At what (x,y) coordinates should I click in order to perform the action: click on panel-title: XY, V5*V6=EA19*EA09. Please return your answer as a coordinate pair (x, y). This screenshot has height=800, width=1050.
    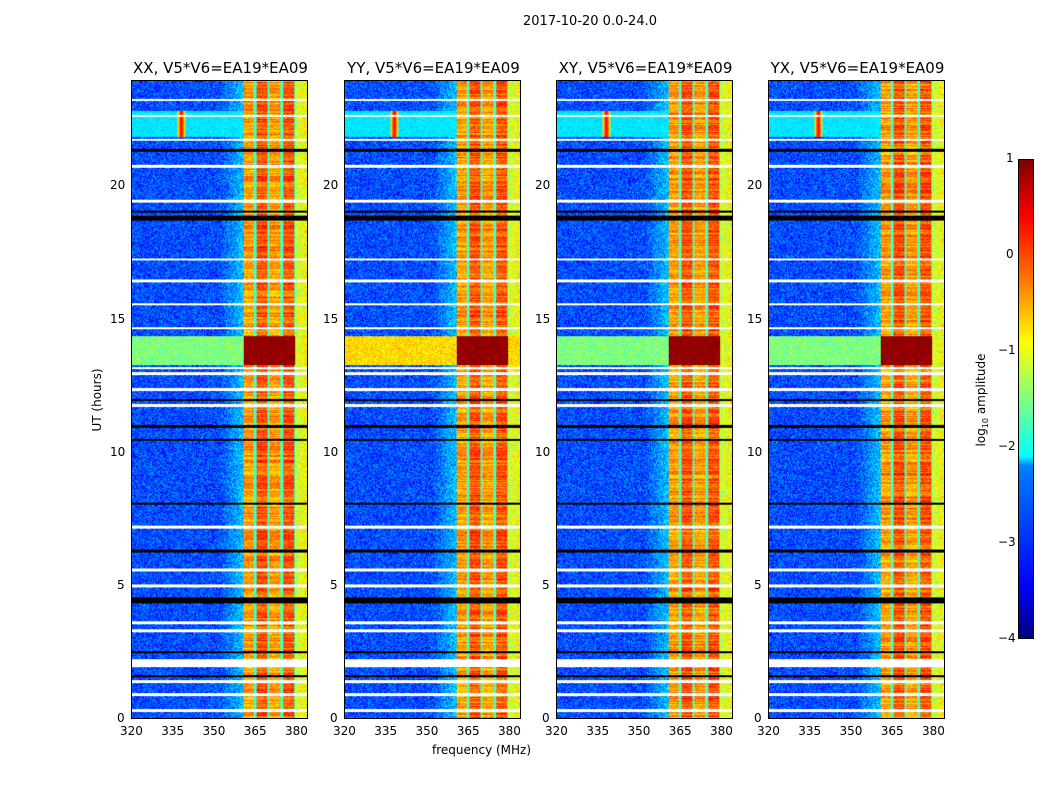
    Looking at the image, I should click on (645, 68).